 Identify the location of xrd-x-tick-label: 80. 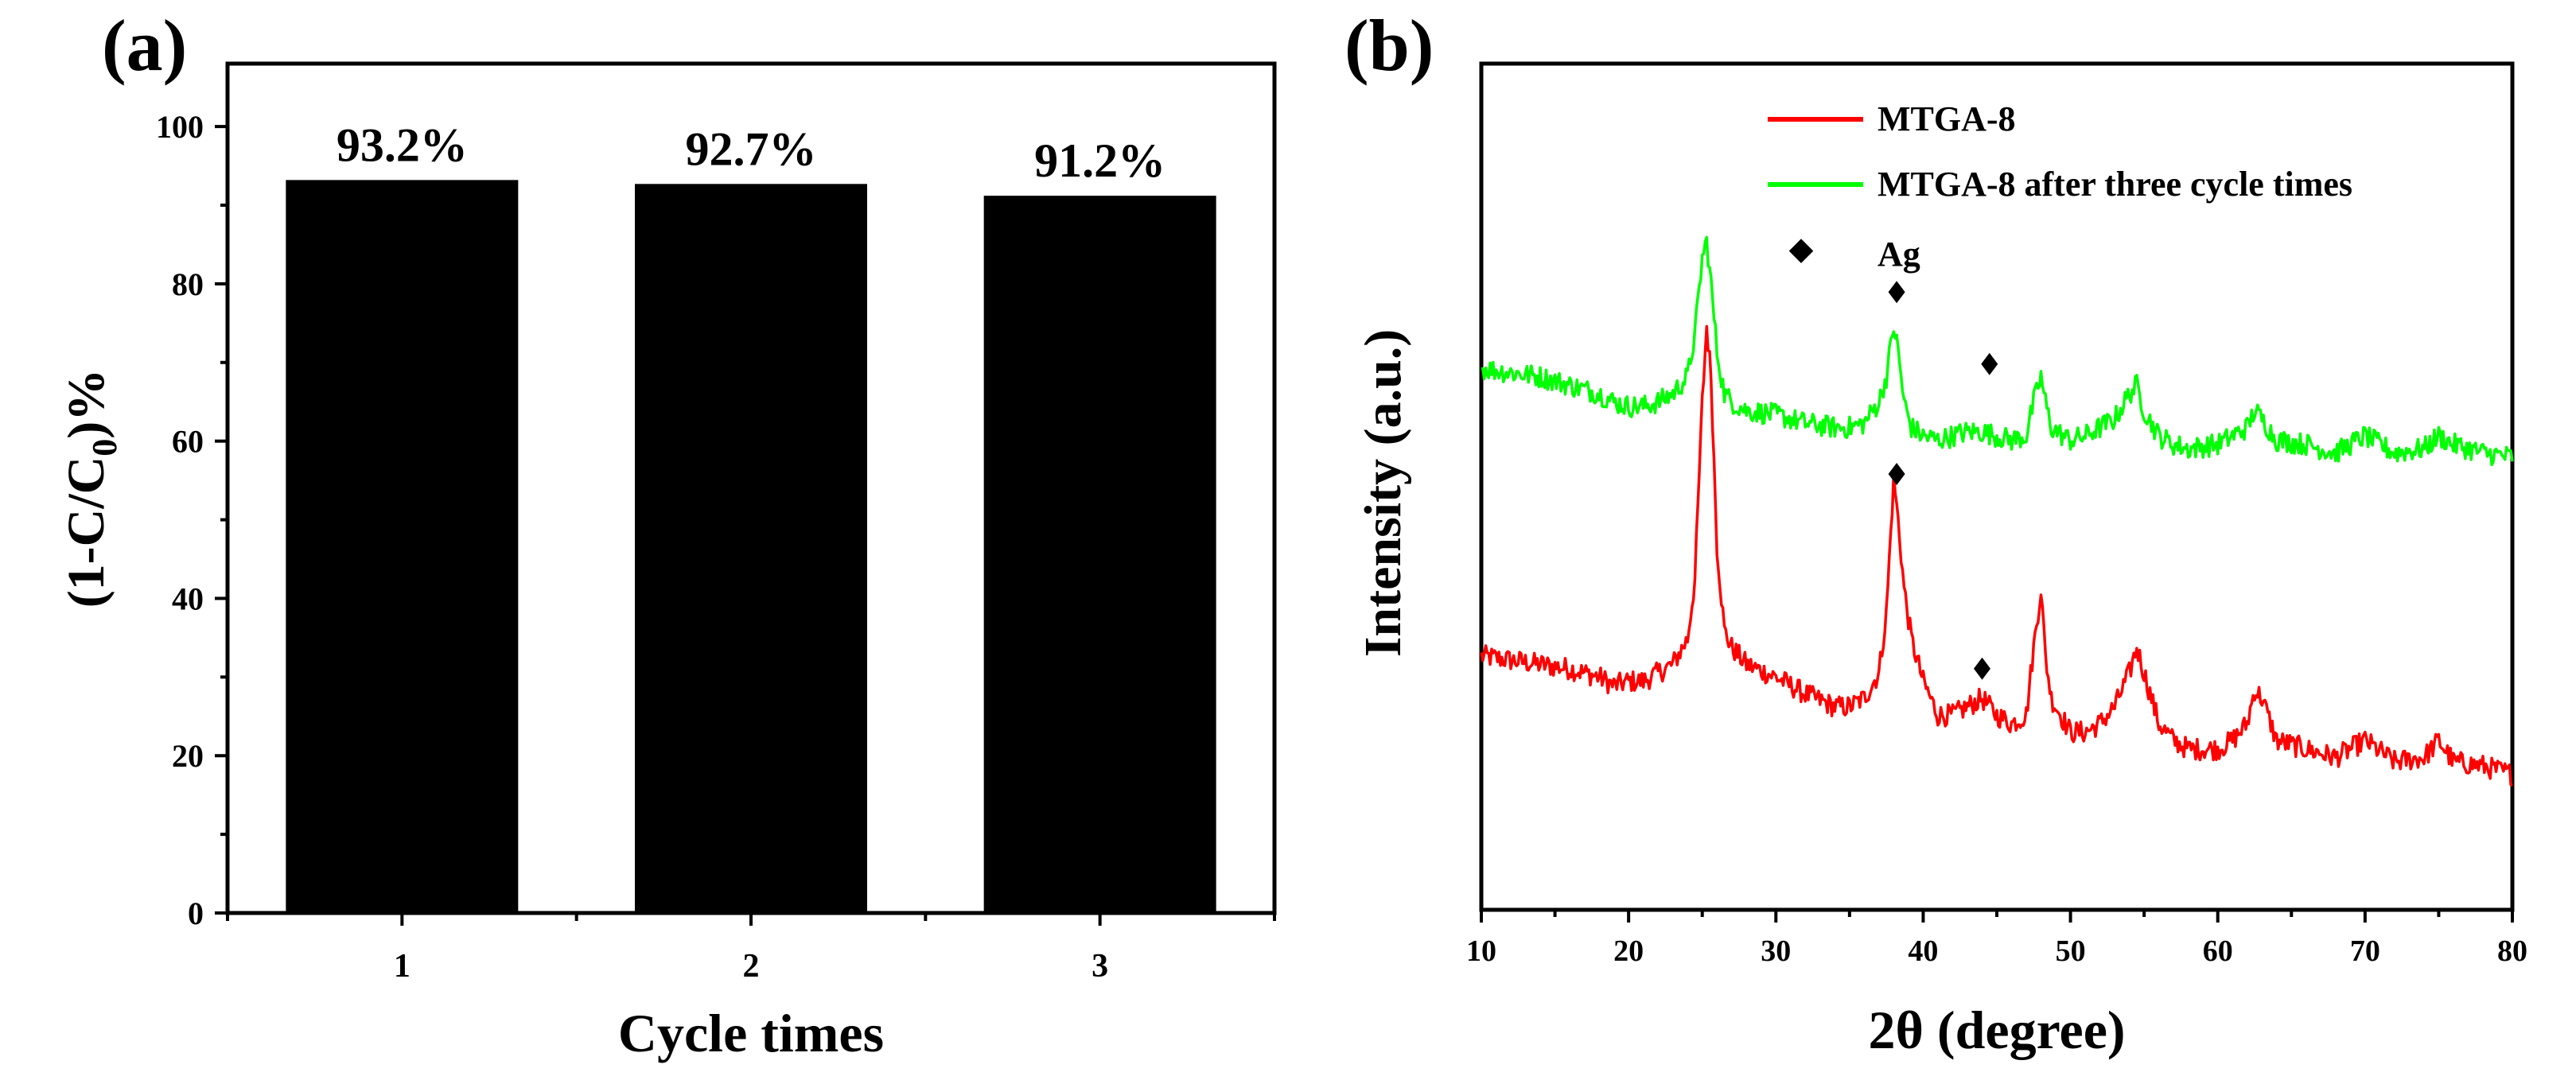
(2512, 951).